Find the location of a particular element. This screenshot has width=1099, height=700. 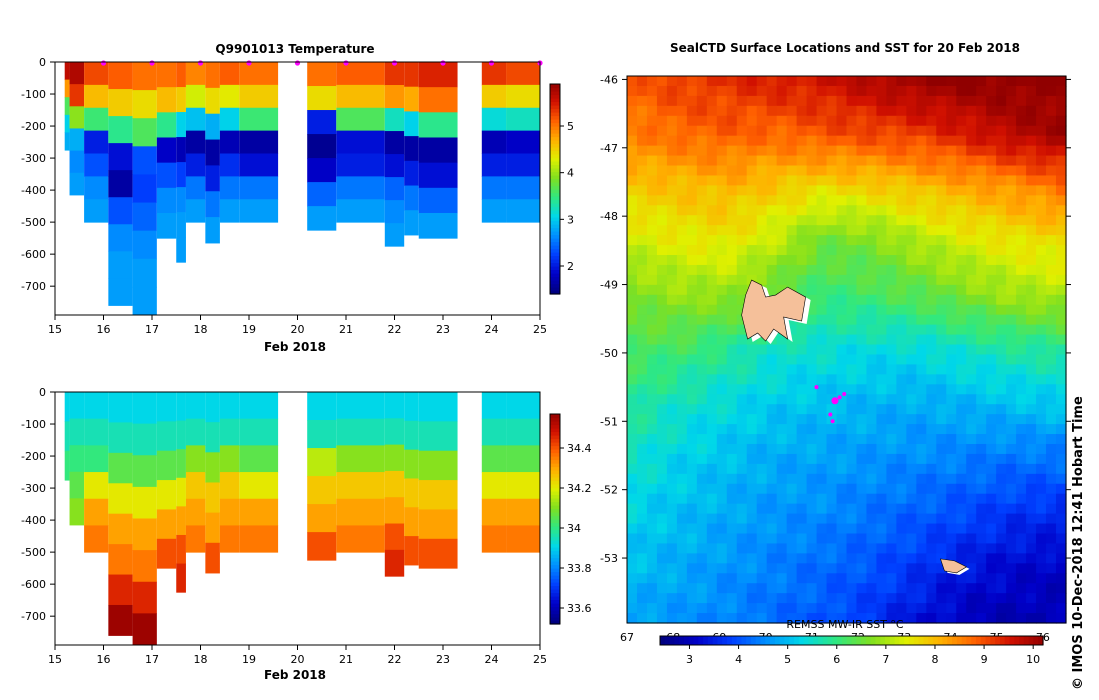

temperature-title: Q9901013 Temperature is located at coordinates (294, 49).